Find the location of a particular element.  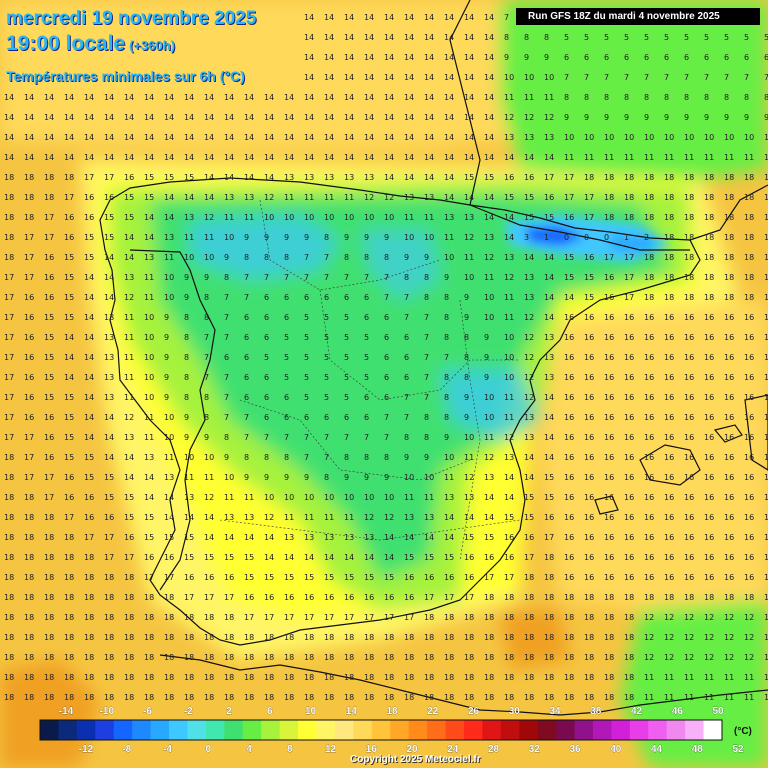

legend-bottom-tick: 4 is located at coordinates (249, 749).